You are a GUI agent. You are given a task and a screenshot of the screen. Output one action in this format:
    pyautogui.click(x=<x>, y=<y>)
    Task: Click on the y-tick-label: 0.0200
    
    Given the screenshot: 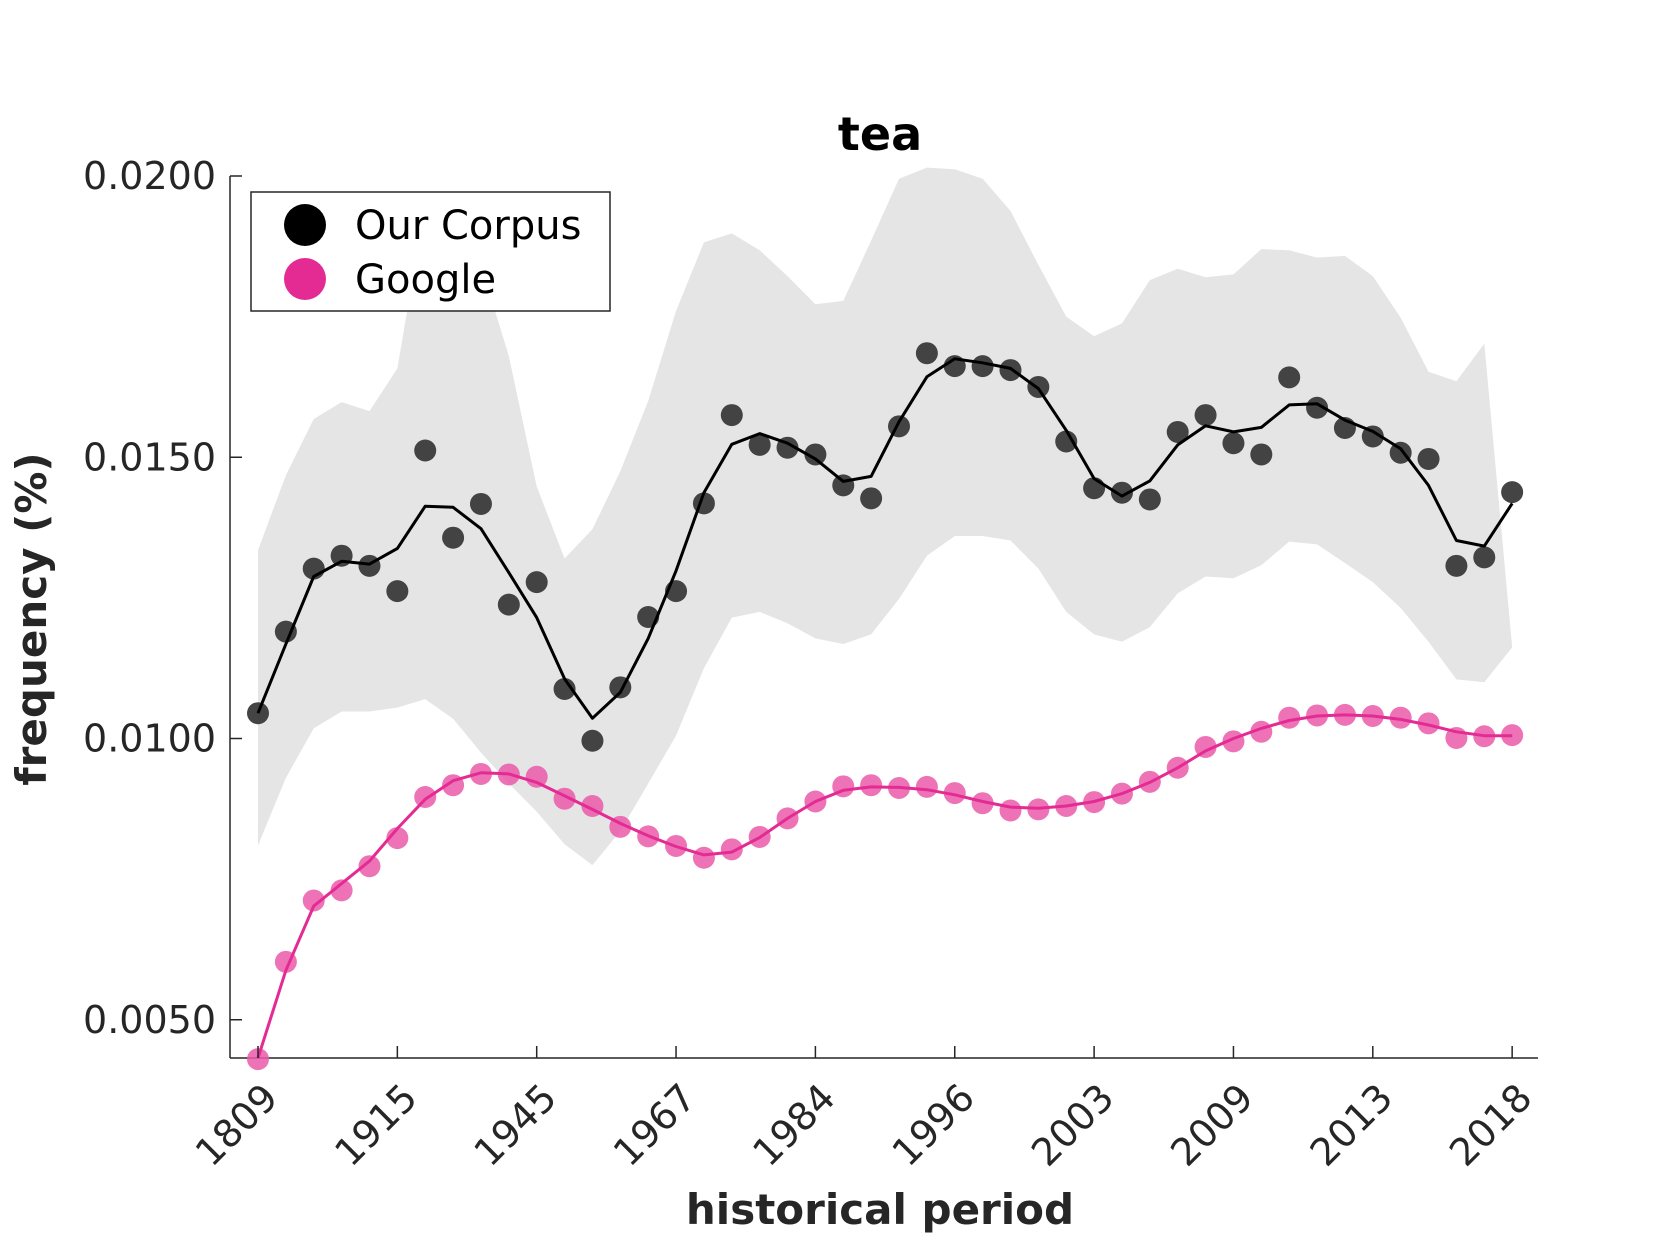 What is the action you would take?
    pyautogui.click(x=149, y=176)
    